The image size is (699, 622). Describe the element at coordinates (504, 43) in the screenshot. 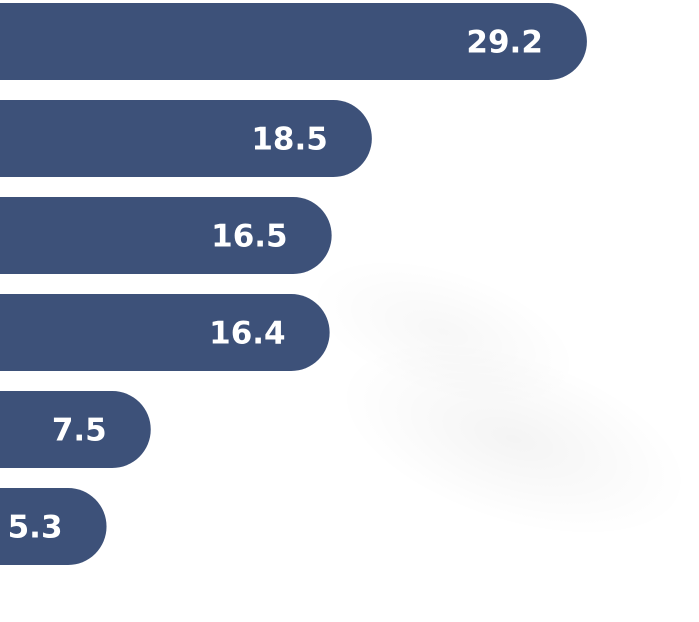

I see `bar-value-label-1: 29.2` at that location.